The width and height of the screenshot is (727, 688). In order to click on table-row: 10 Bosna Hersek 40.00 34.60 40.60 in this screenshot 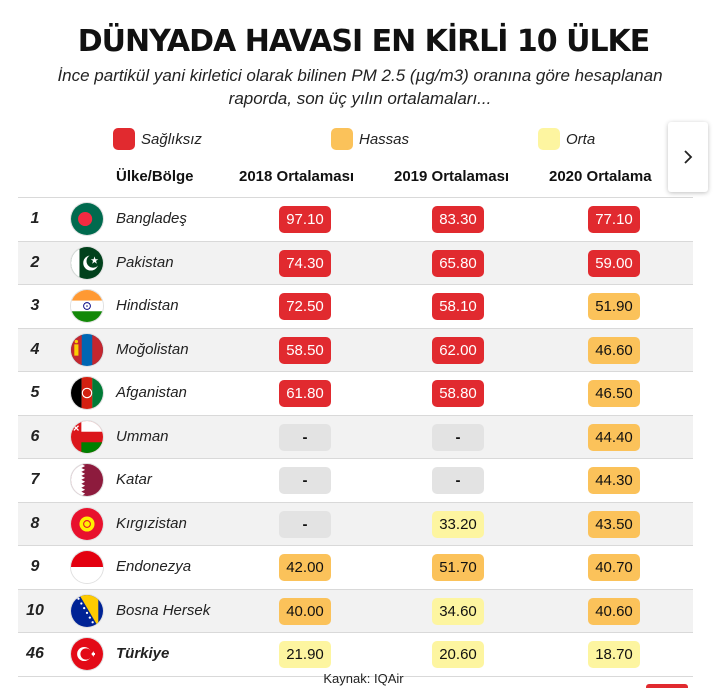, I will do `click(355, 610)`.